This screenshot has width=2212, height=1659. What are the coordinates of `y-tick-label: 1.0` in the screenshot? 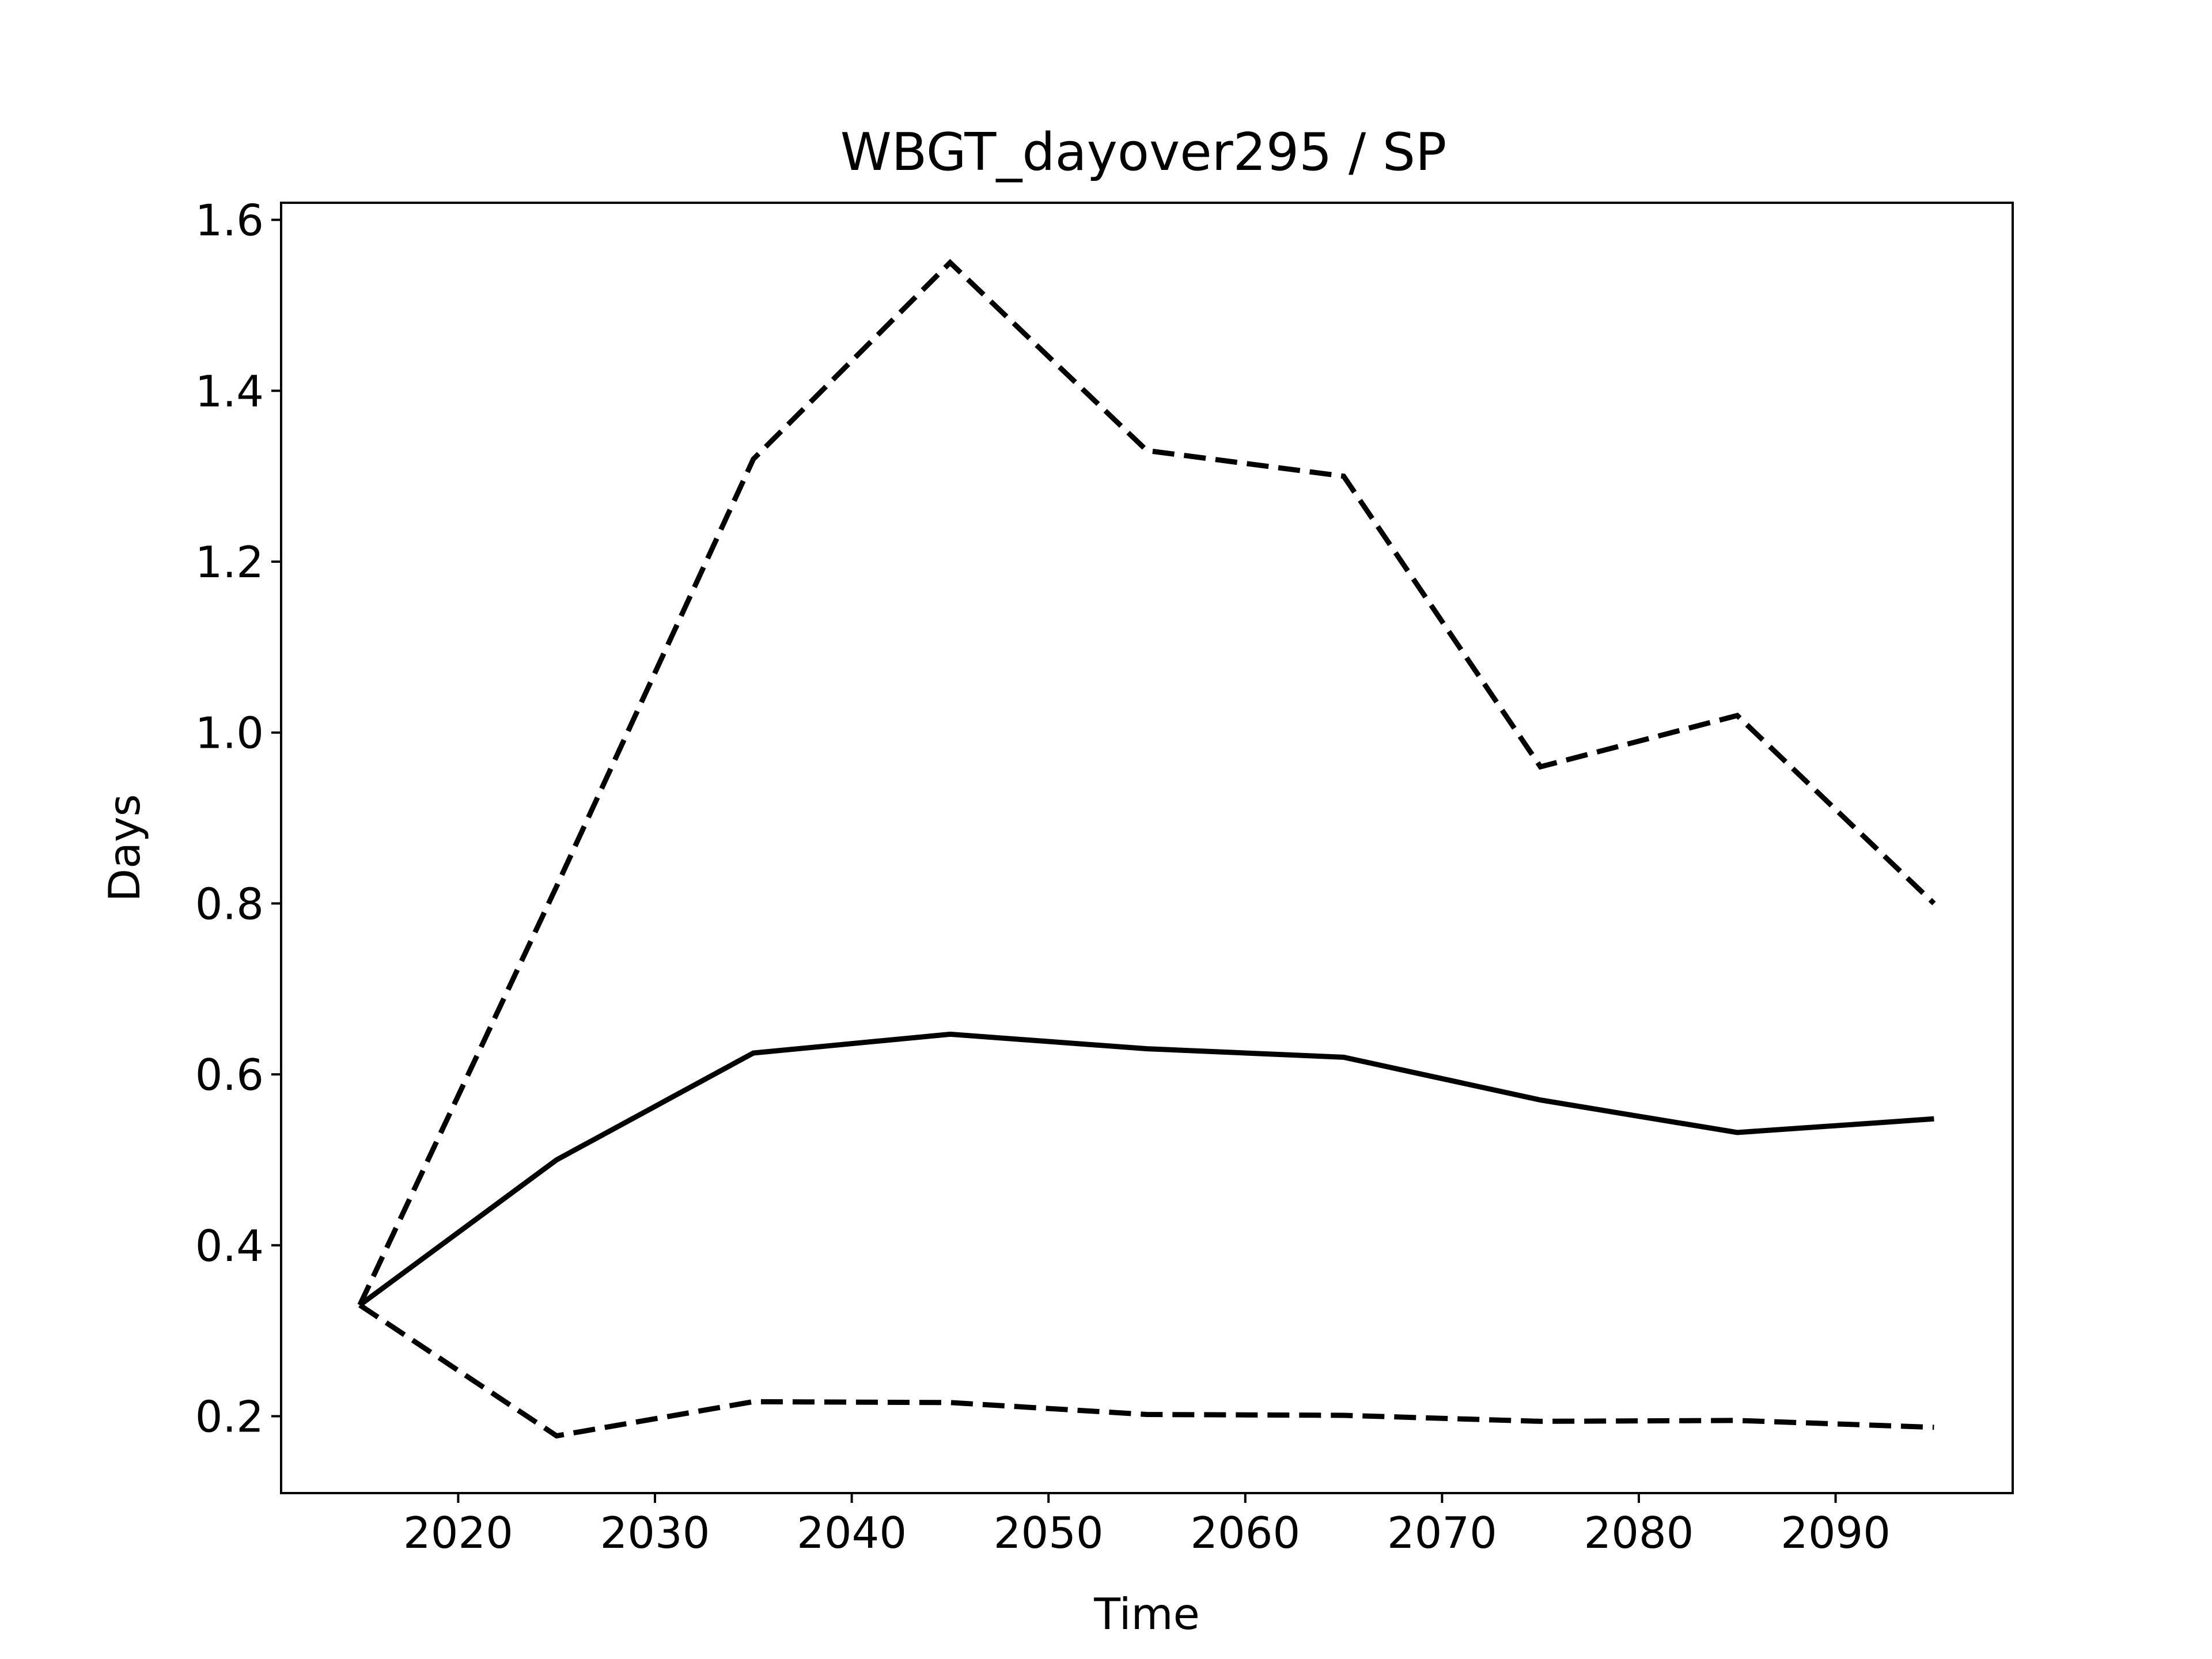 It's located at (229, 733).